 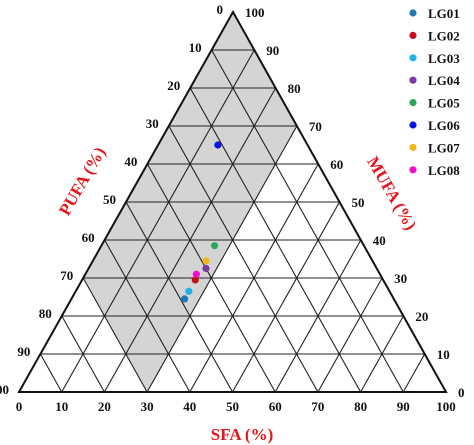 I want to click on tick-label-pufa: 40, so click(x=130, y=161).